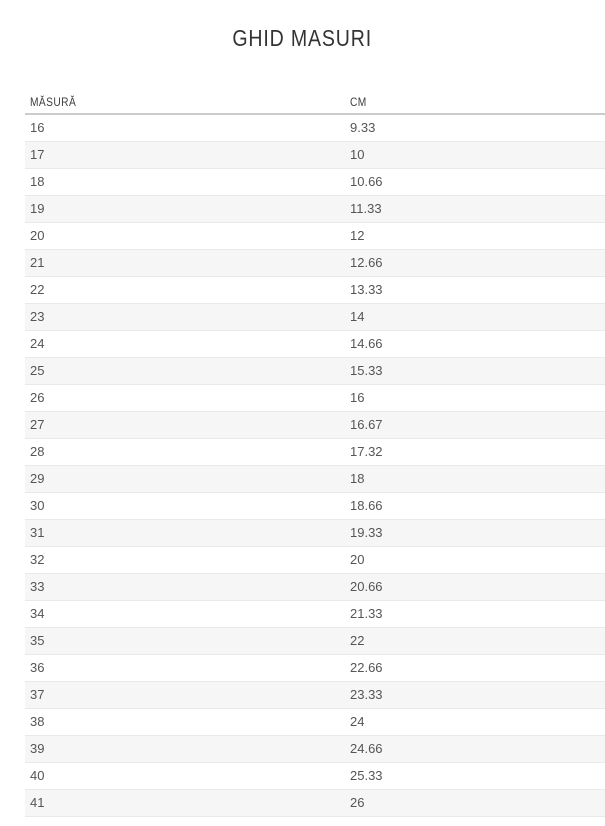 The width and height of the screenshot is (605, 826). I want to click on table-row: 22 13.33, so click(315, 290).